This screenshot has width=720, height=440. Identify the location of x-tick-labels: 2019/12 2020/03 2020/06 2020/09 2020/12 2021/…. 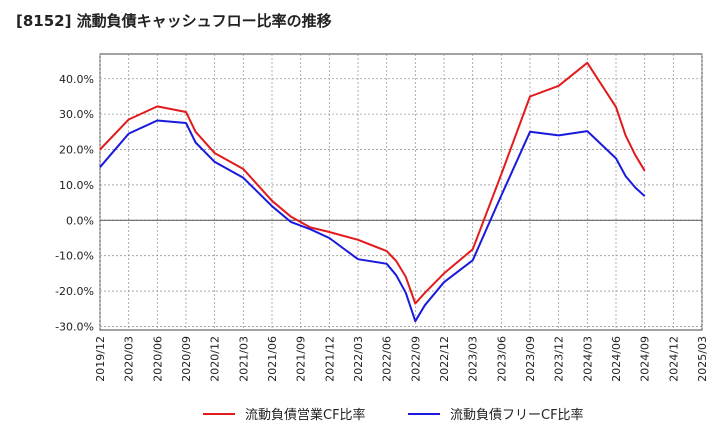
(401, 359).